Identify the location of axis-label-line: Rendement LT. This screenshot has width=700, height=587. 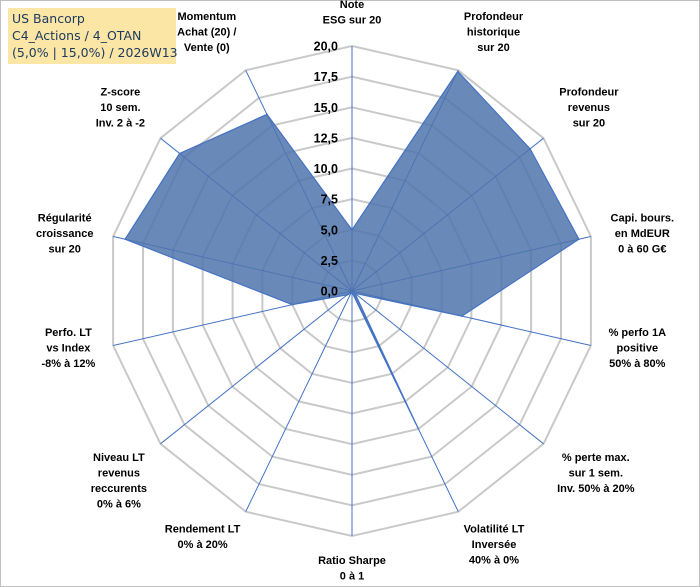
(203, 530).